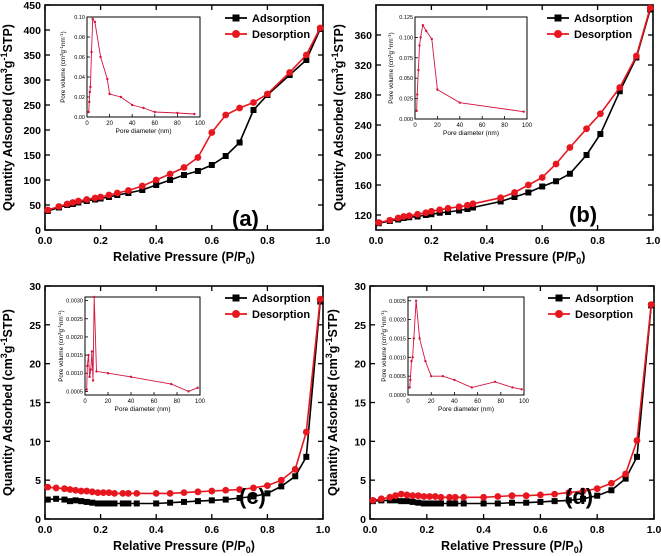 Image resolution: width=661 pixels, height=556 pixels. Describe the element at coordinates (559, 298) in the screenshot. I see `legend-marker-adsorption` at that location.